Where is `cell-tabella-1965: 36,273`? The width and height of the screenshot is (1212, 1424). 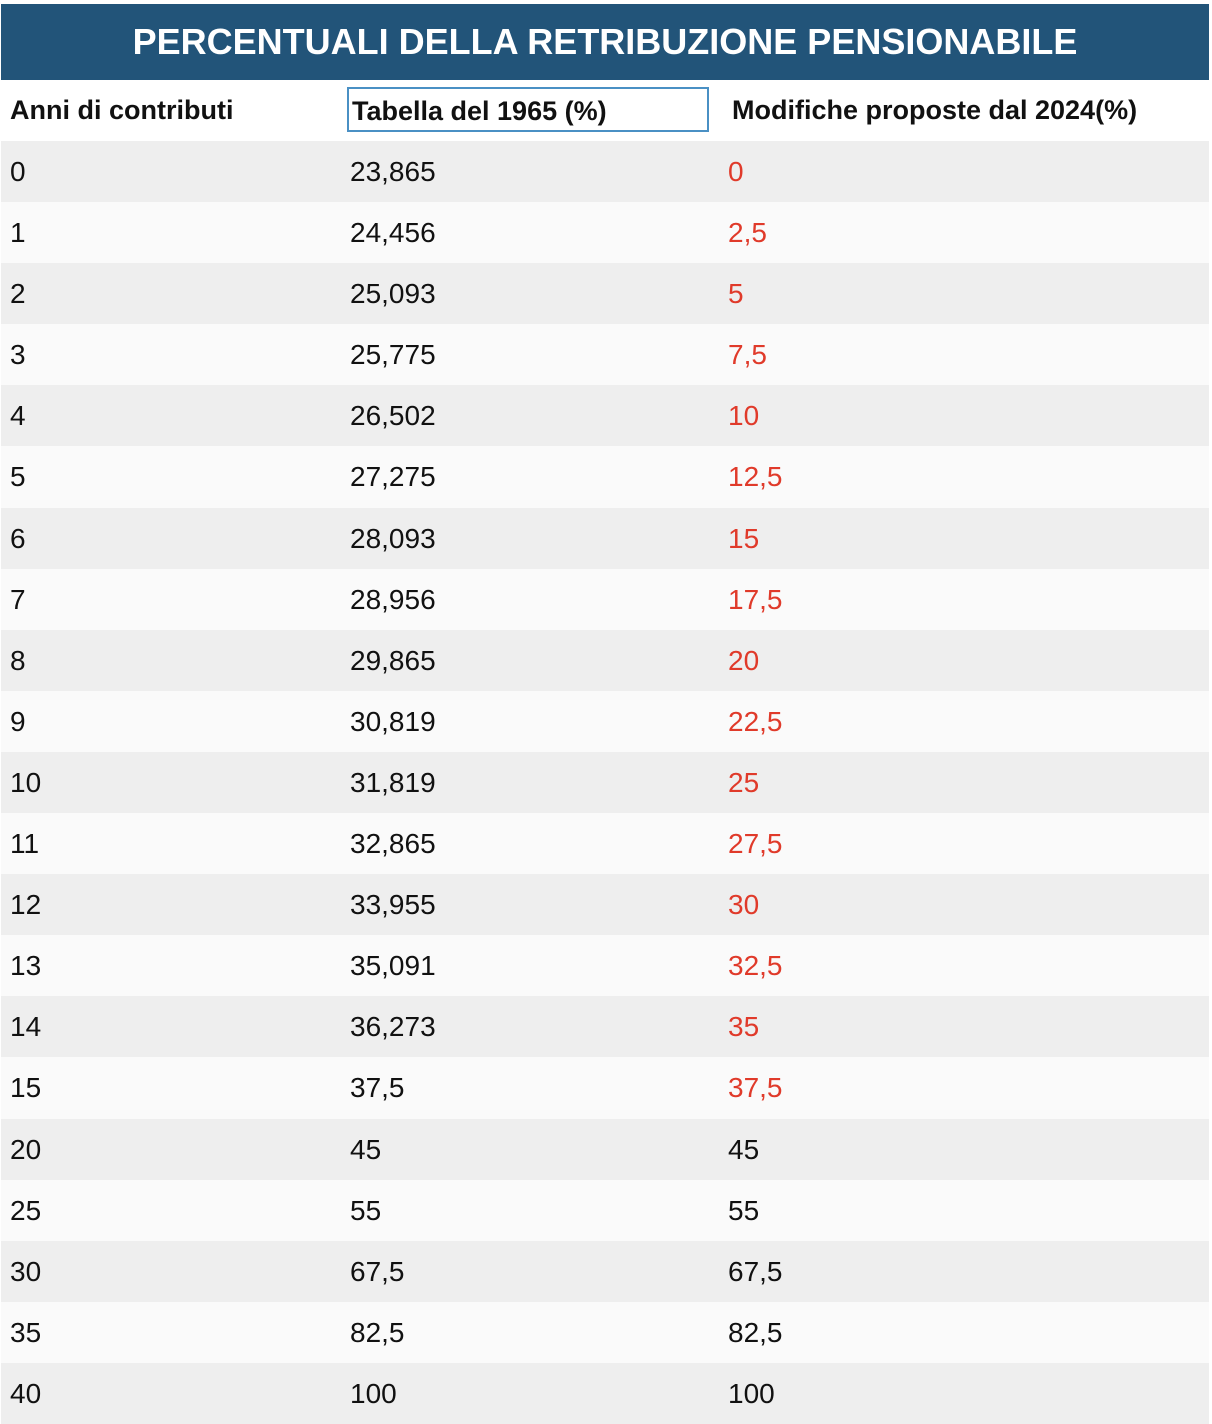 cell-tabella-1965: 36,273 is located at coordinates (393, 1027).